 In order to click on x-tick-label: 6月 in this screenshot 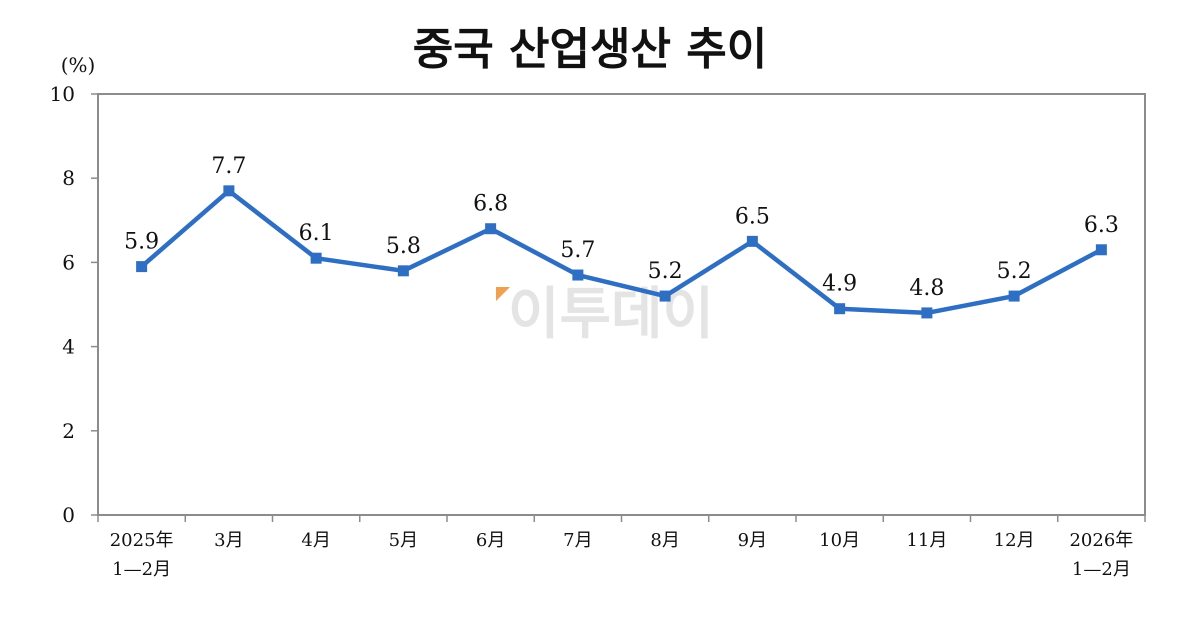, I will do `click(490, 540)`.